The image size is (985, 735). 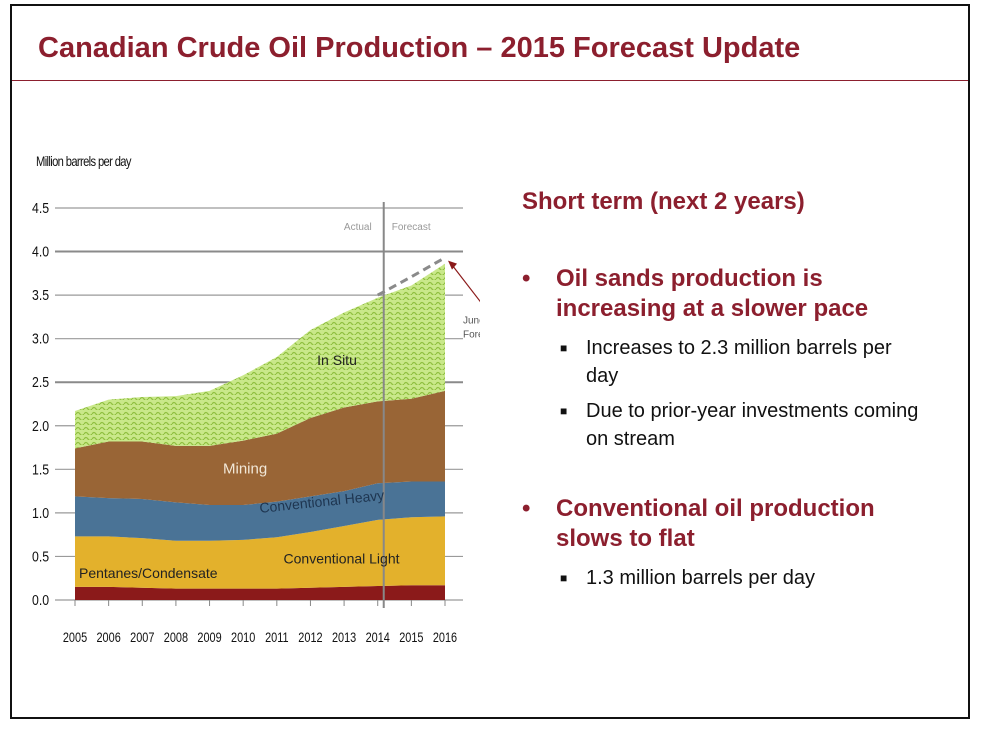 I want to click on series-label-in-situ: In Situ, so click(x=337, y=360).